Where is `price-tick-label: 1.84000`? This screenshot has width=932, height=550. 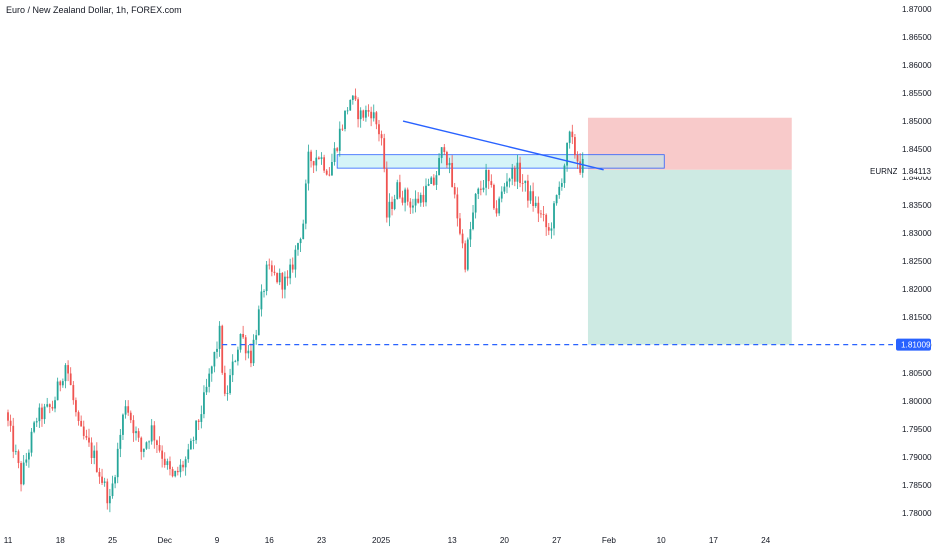 price-tick-label: 1.84000 is located at coordinates (917, 177).